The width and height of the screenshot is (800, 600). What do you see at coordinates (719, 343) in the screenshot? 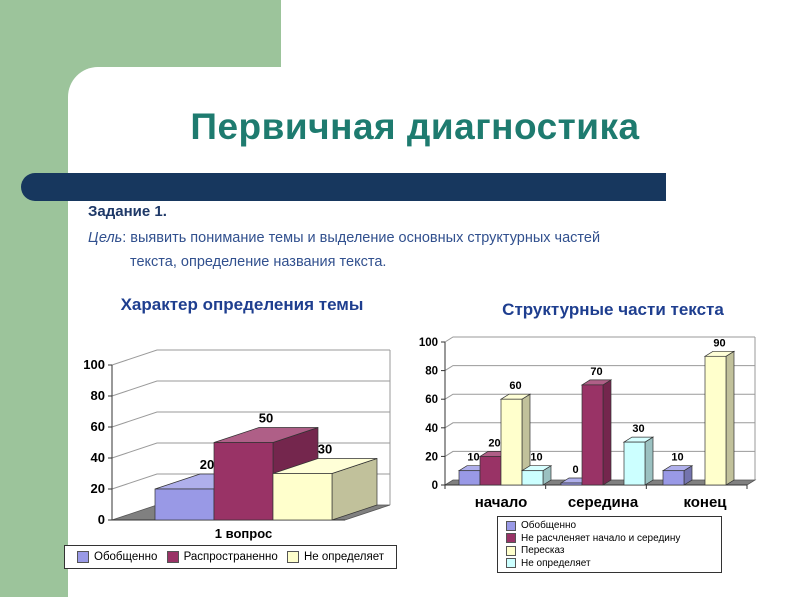
I see `data-label: 90` at bounding box center [719, 343].